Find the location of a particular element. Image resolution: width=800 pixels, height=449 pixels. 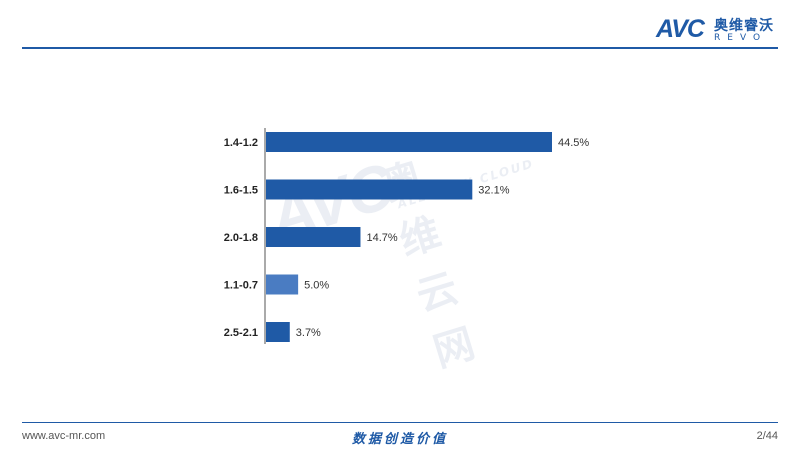

value-label: 32.1% is located at coordinates (493, 191).